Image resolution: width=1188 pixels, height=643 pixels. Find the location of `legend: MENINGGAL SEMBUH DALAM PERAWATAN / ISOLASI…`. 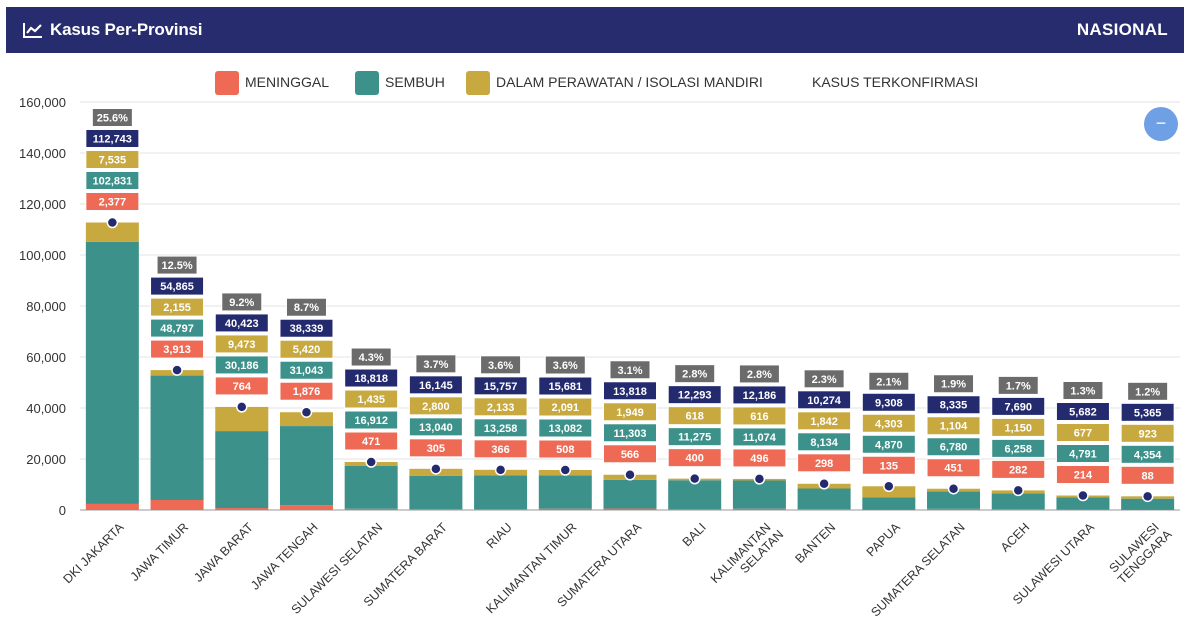

legend: MENINGGAL SEMBUH DALAM PERAWATAN / ISOLASI… is located at coordinates (596, 83).